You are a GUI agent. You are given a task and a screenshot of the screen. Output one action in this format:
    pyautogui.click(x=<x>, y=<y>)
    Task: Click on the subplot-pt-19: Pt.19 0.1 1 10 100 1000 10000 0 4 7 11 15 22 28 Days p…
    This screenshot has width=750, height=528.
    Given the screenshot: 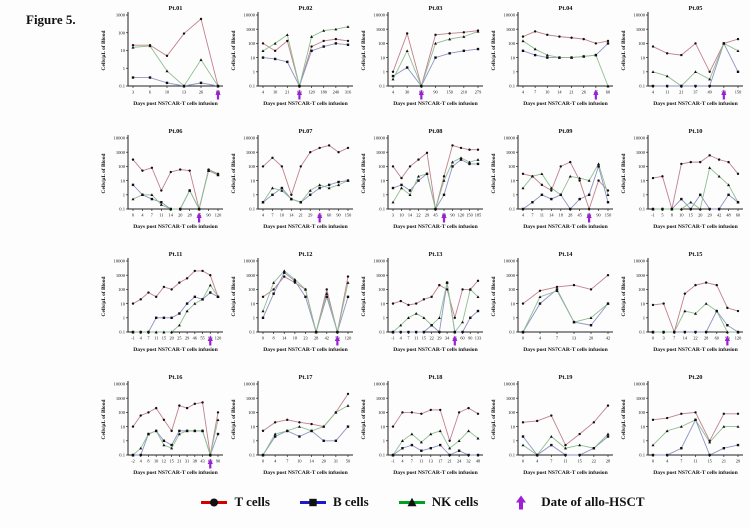 What is the action you would take?
    pyautogui.click(x=553, y=432)
    